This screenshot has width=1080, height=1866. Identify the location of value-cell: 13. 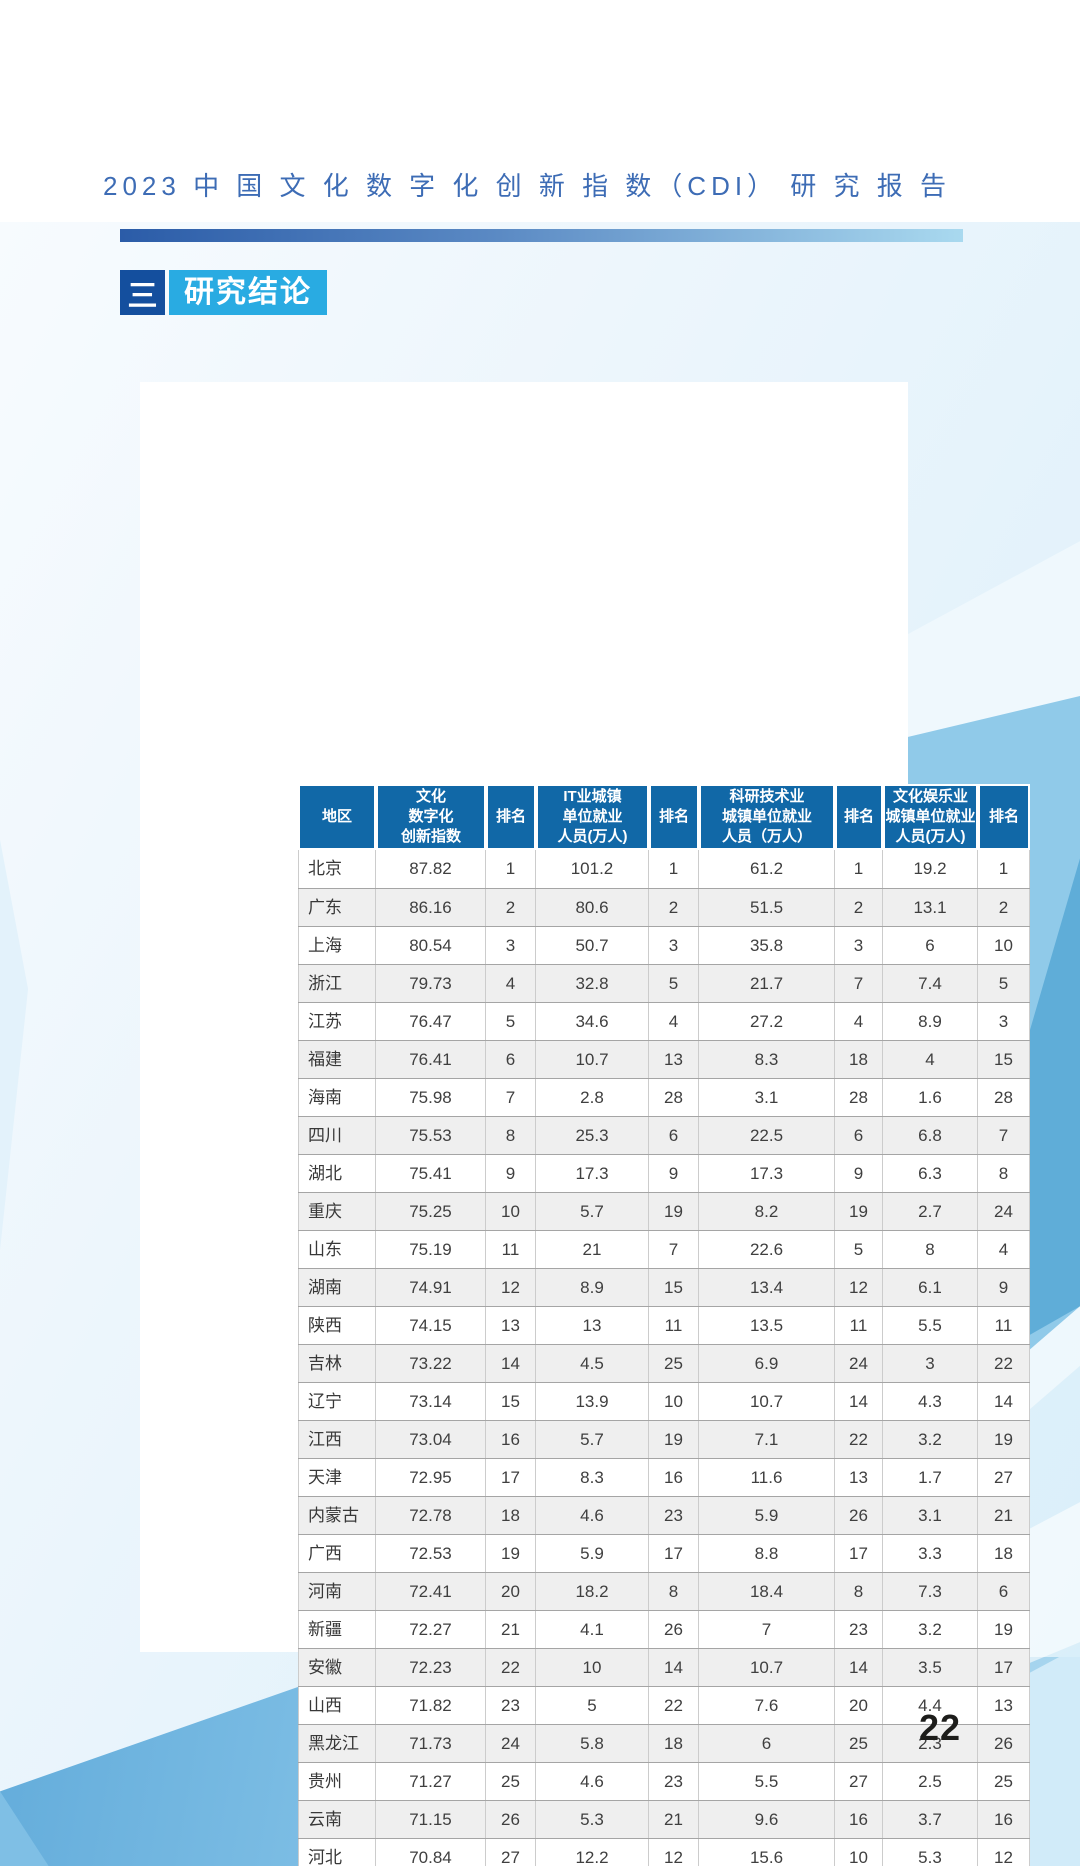
(674, 1059).